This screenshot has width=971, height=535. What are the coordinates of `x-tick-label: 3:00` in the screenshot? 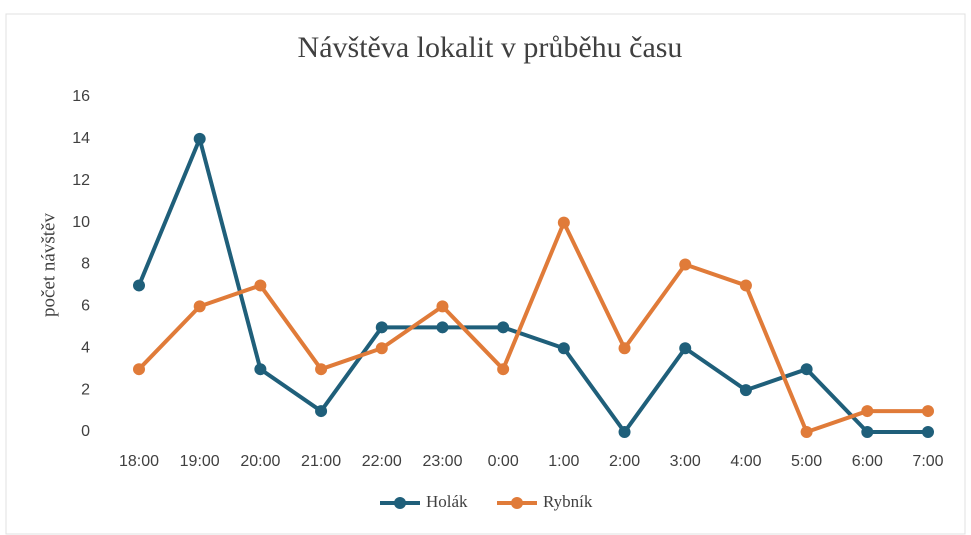 It's located at (685, 461).